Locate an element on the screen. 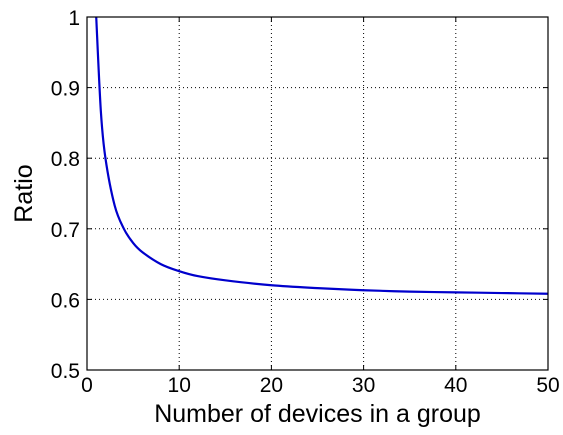 This screenshot has width=563, height=435. x-tick-label: 20 is located at coordinates (271, 385).